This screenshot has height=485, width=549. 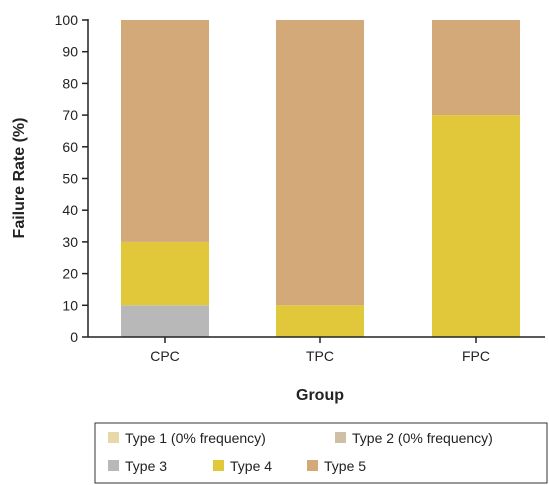 I want to click on y-tick-label: 0, so click(x=74, y=337).